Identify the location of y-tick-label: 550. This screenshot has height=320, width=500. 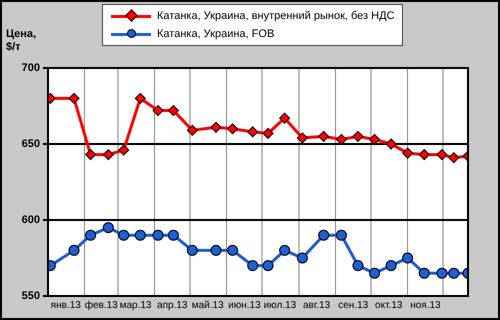
(31, 296).